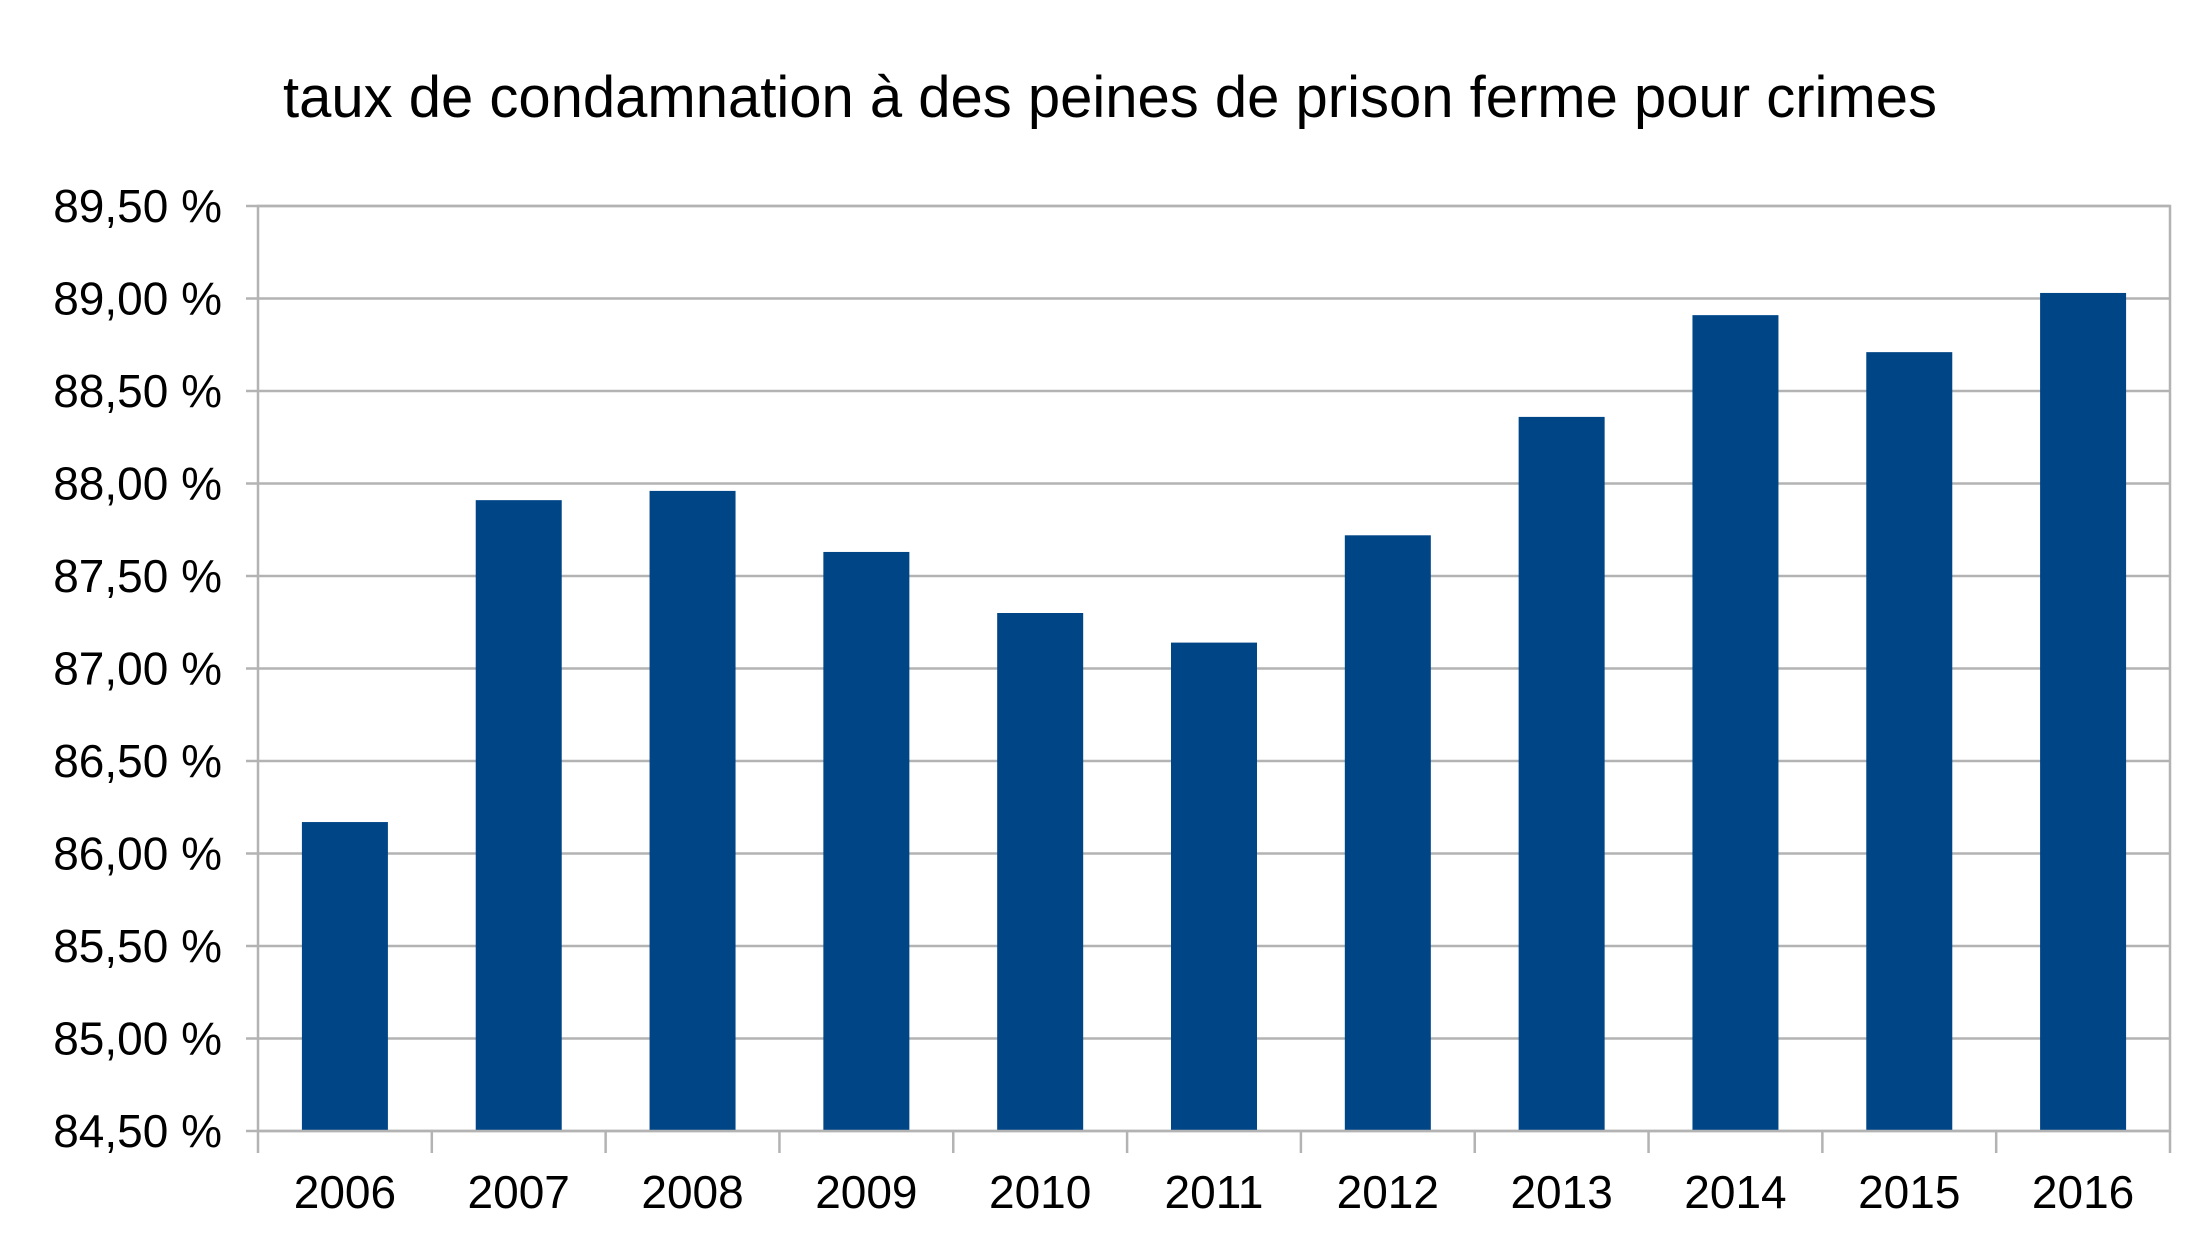 The image size is (2200, 1236). Describe the element at coordinates (1909, 741) in the screenshot. I see `bar-2015` at that location.